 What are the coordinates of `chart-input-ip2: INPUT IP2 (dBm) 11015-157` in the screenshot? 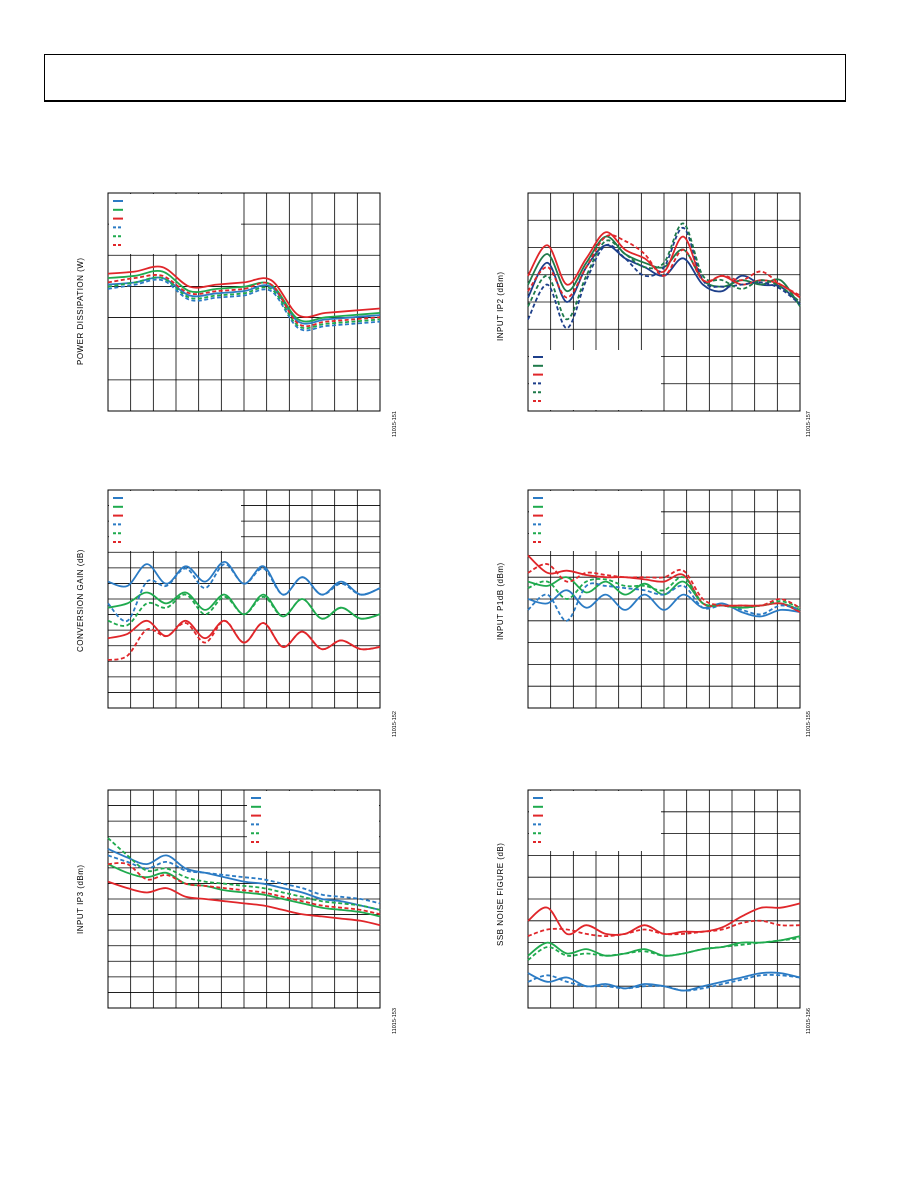 It's located at (650, 315).